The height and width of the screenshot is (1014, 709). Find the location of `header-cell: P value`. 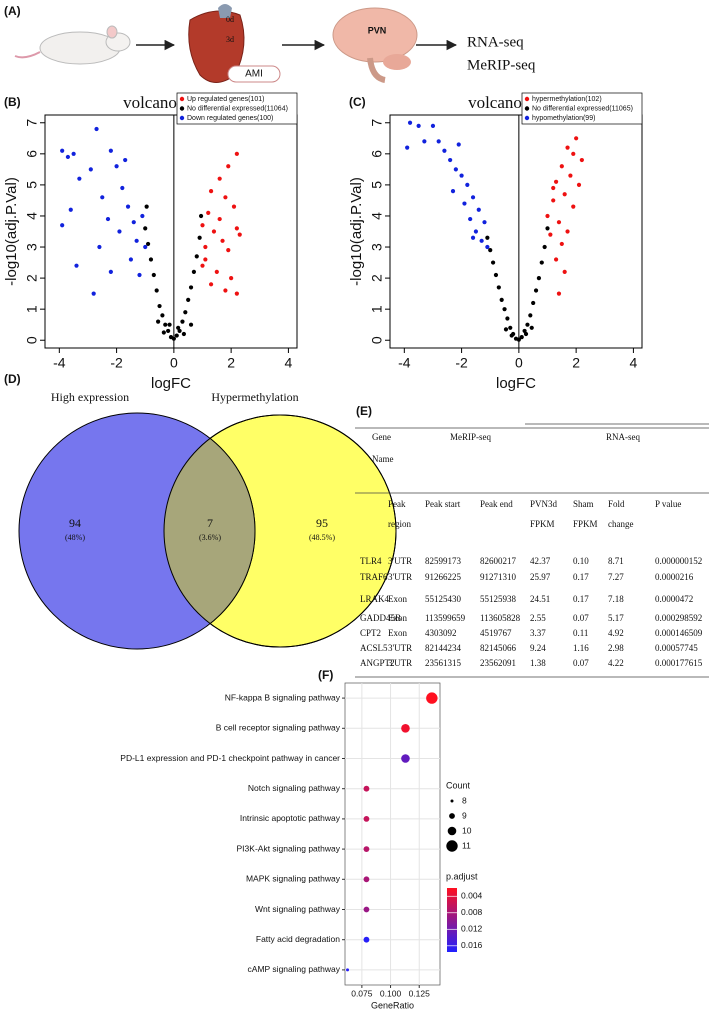

header-cell: P value is located at coordinates (668, 504).